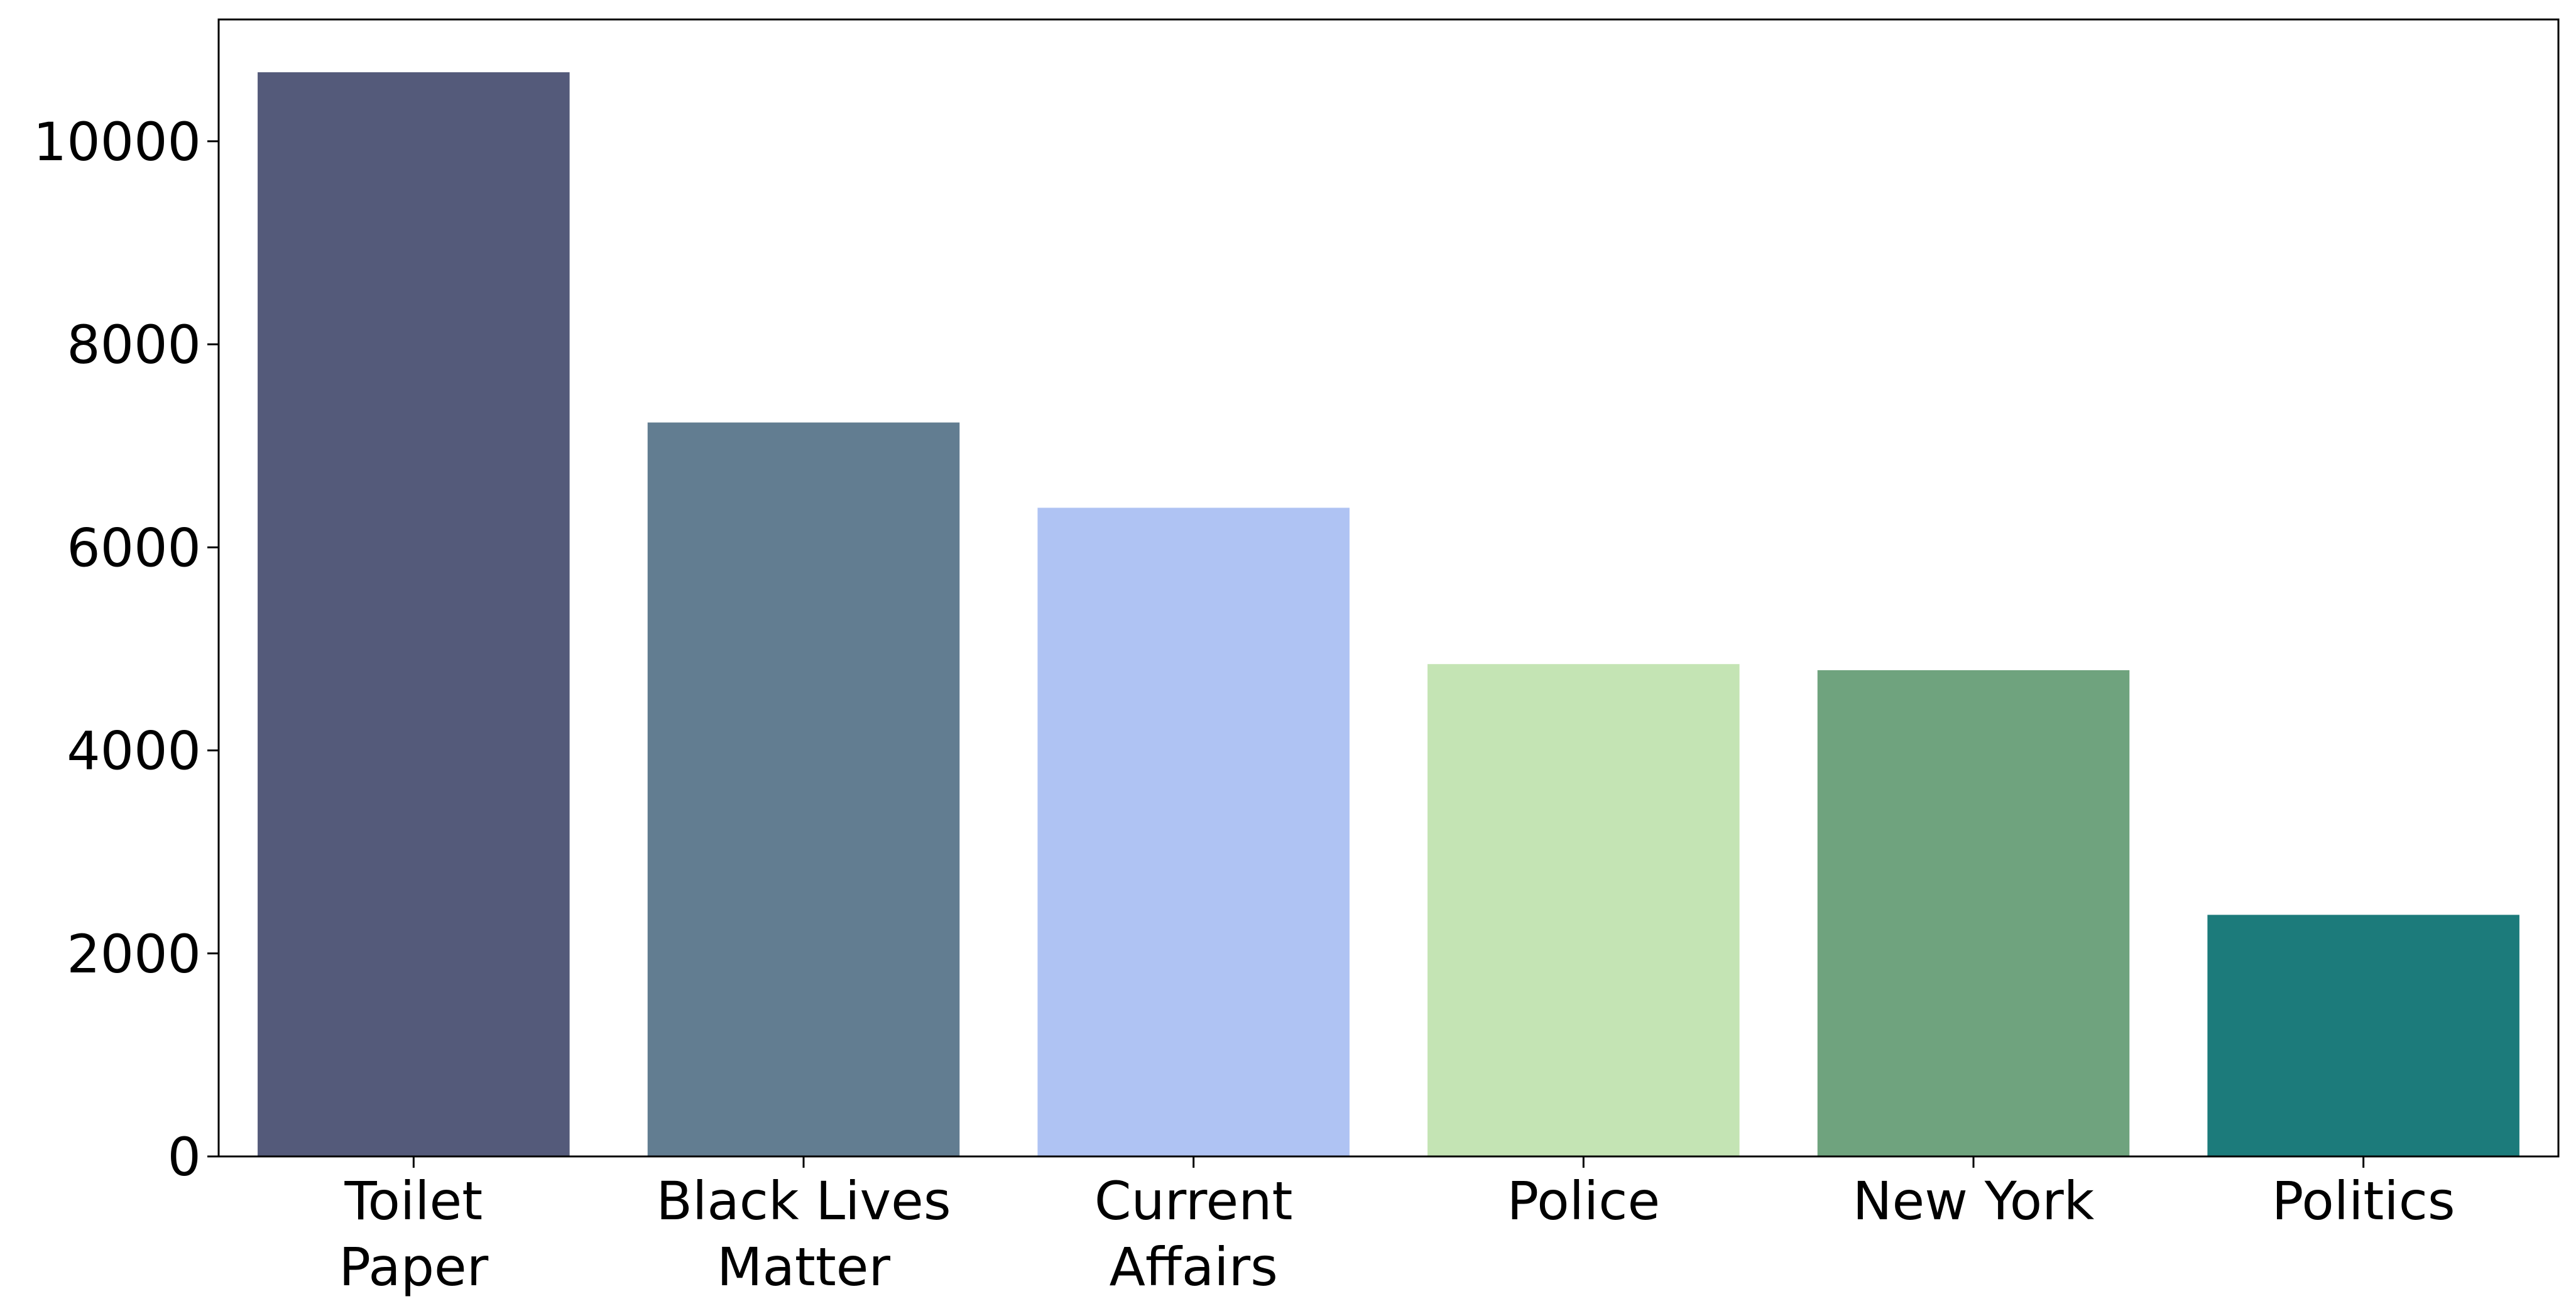 This screenshot has height=1316, width=2576. I want to click on x-tick-label: Police, so click(1584, 1201).